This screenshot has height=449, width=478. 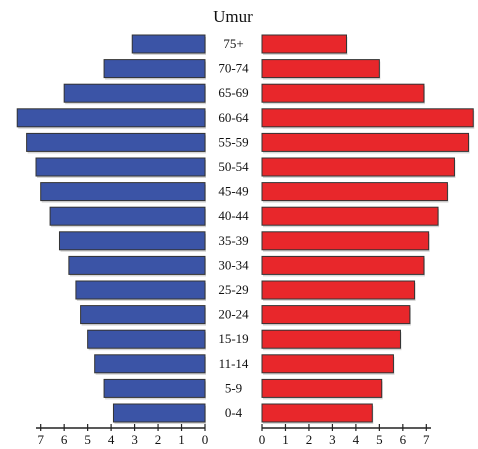 I want to click on age-label: 55-59, so click(x=233, y=141).